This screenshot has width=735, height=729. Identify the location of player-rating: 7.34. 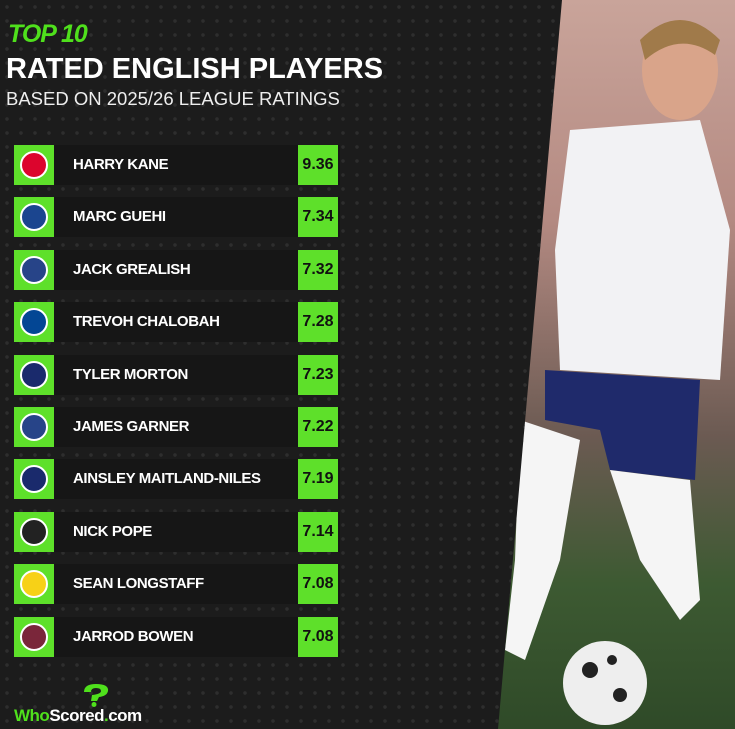
(318, 217).